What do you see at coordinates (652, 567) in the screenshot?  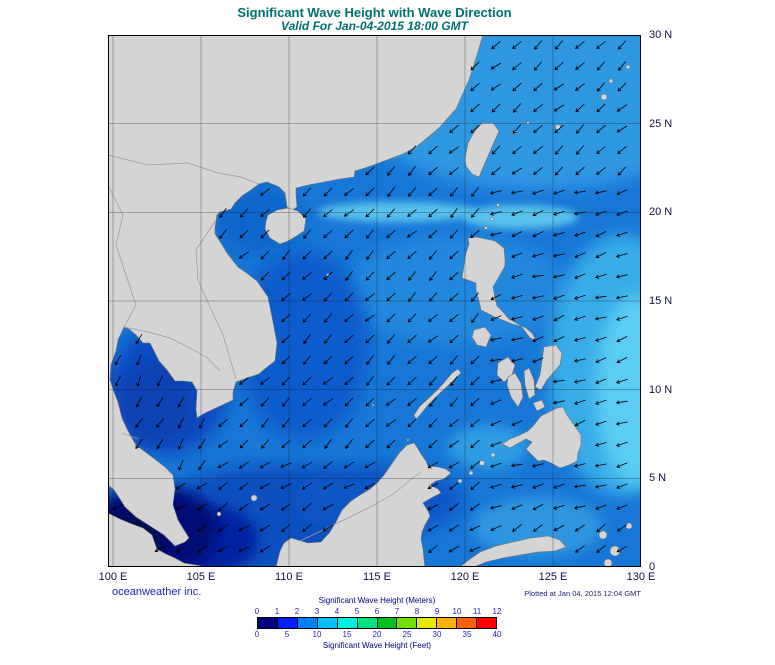 I see `lat-tick-label: 0` at bounding box center [652, 567].